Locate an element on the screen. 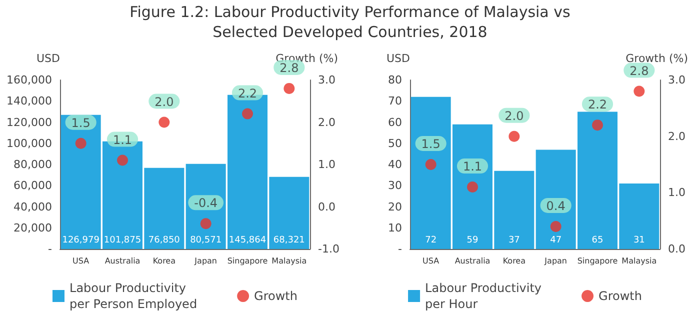 The image size is (700, 321). data-label: 80,571 is located at coordinates (206, 241).